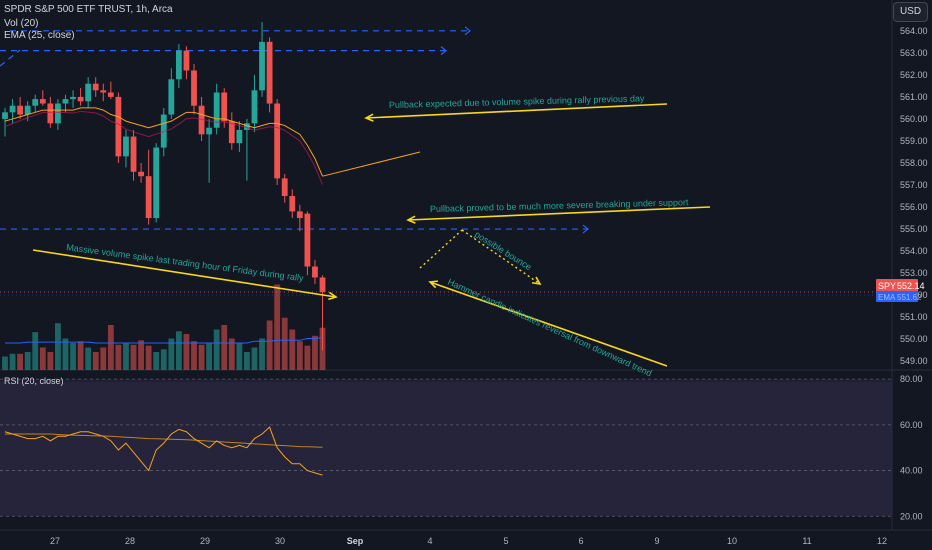 This screenshot has height=550, width=932. I want to click on trend-line, so click(10, 58).